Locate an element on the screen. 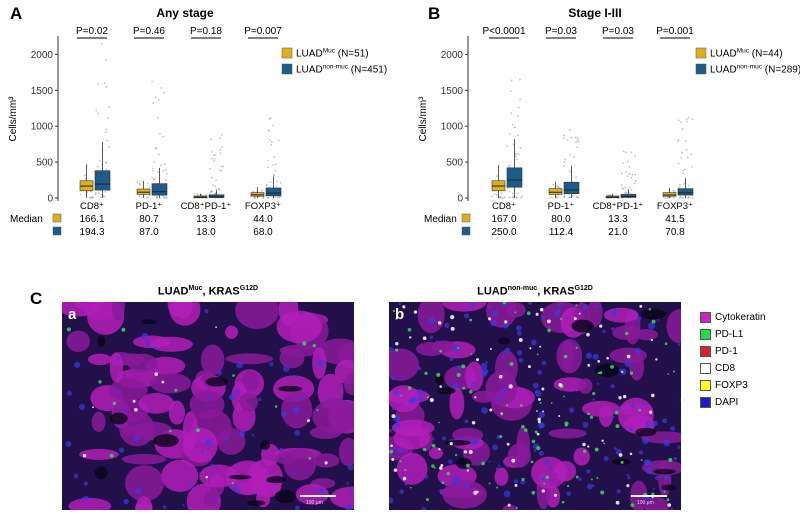 Image resolution: width=800 pixels, height=514 pixels. category-label: FOXP3⁺ is located at coordinates (263, 206).